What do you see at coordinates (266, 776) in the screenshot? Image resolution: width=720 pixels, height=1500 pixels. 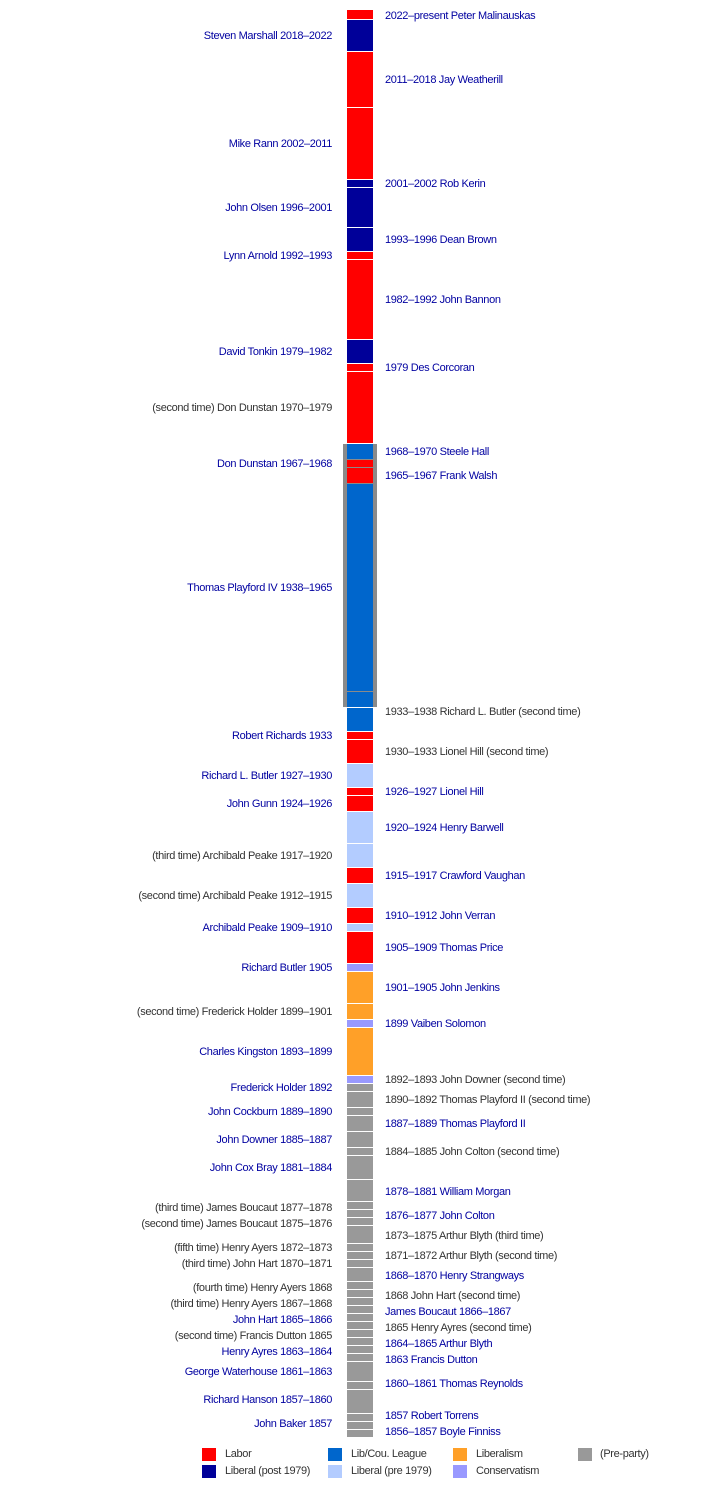 I see `left-premier-label: Richard L. Butler 1927–1930` at bounding box center [266, 776].